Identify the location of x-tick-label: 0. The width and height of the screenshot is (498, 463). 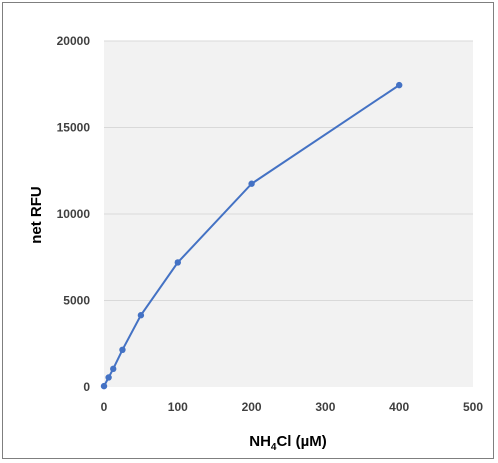
(104, 407).